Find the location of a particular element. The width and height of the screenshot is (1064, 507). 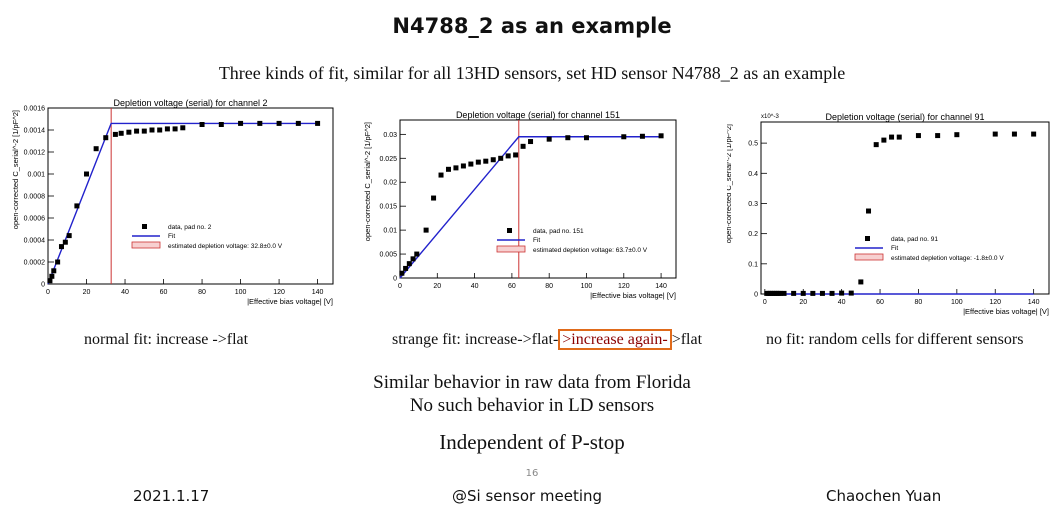

y-tick-label: 0.4 is located at coordinates (753, 174).